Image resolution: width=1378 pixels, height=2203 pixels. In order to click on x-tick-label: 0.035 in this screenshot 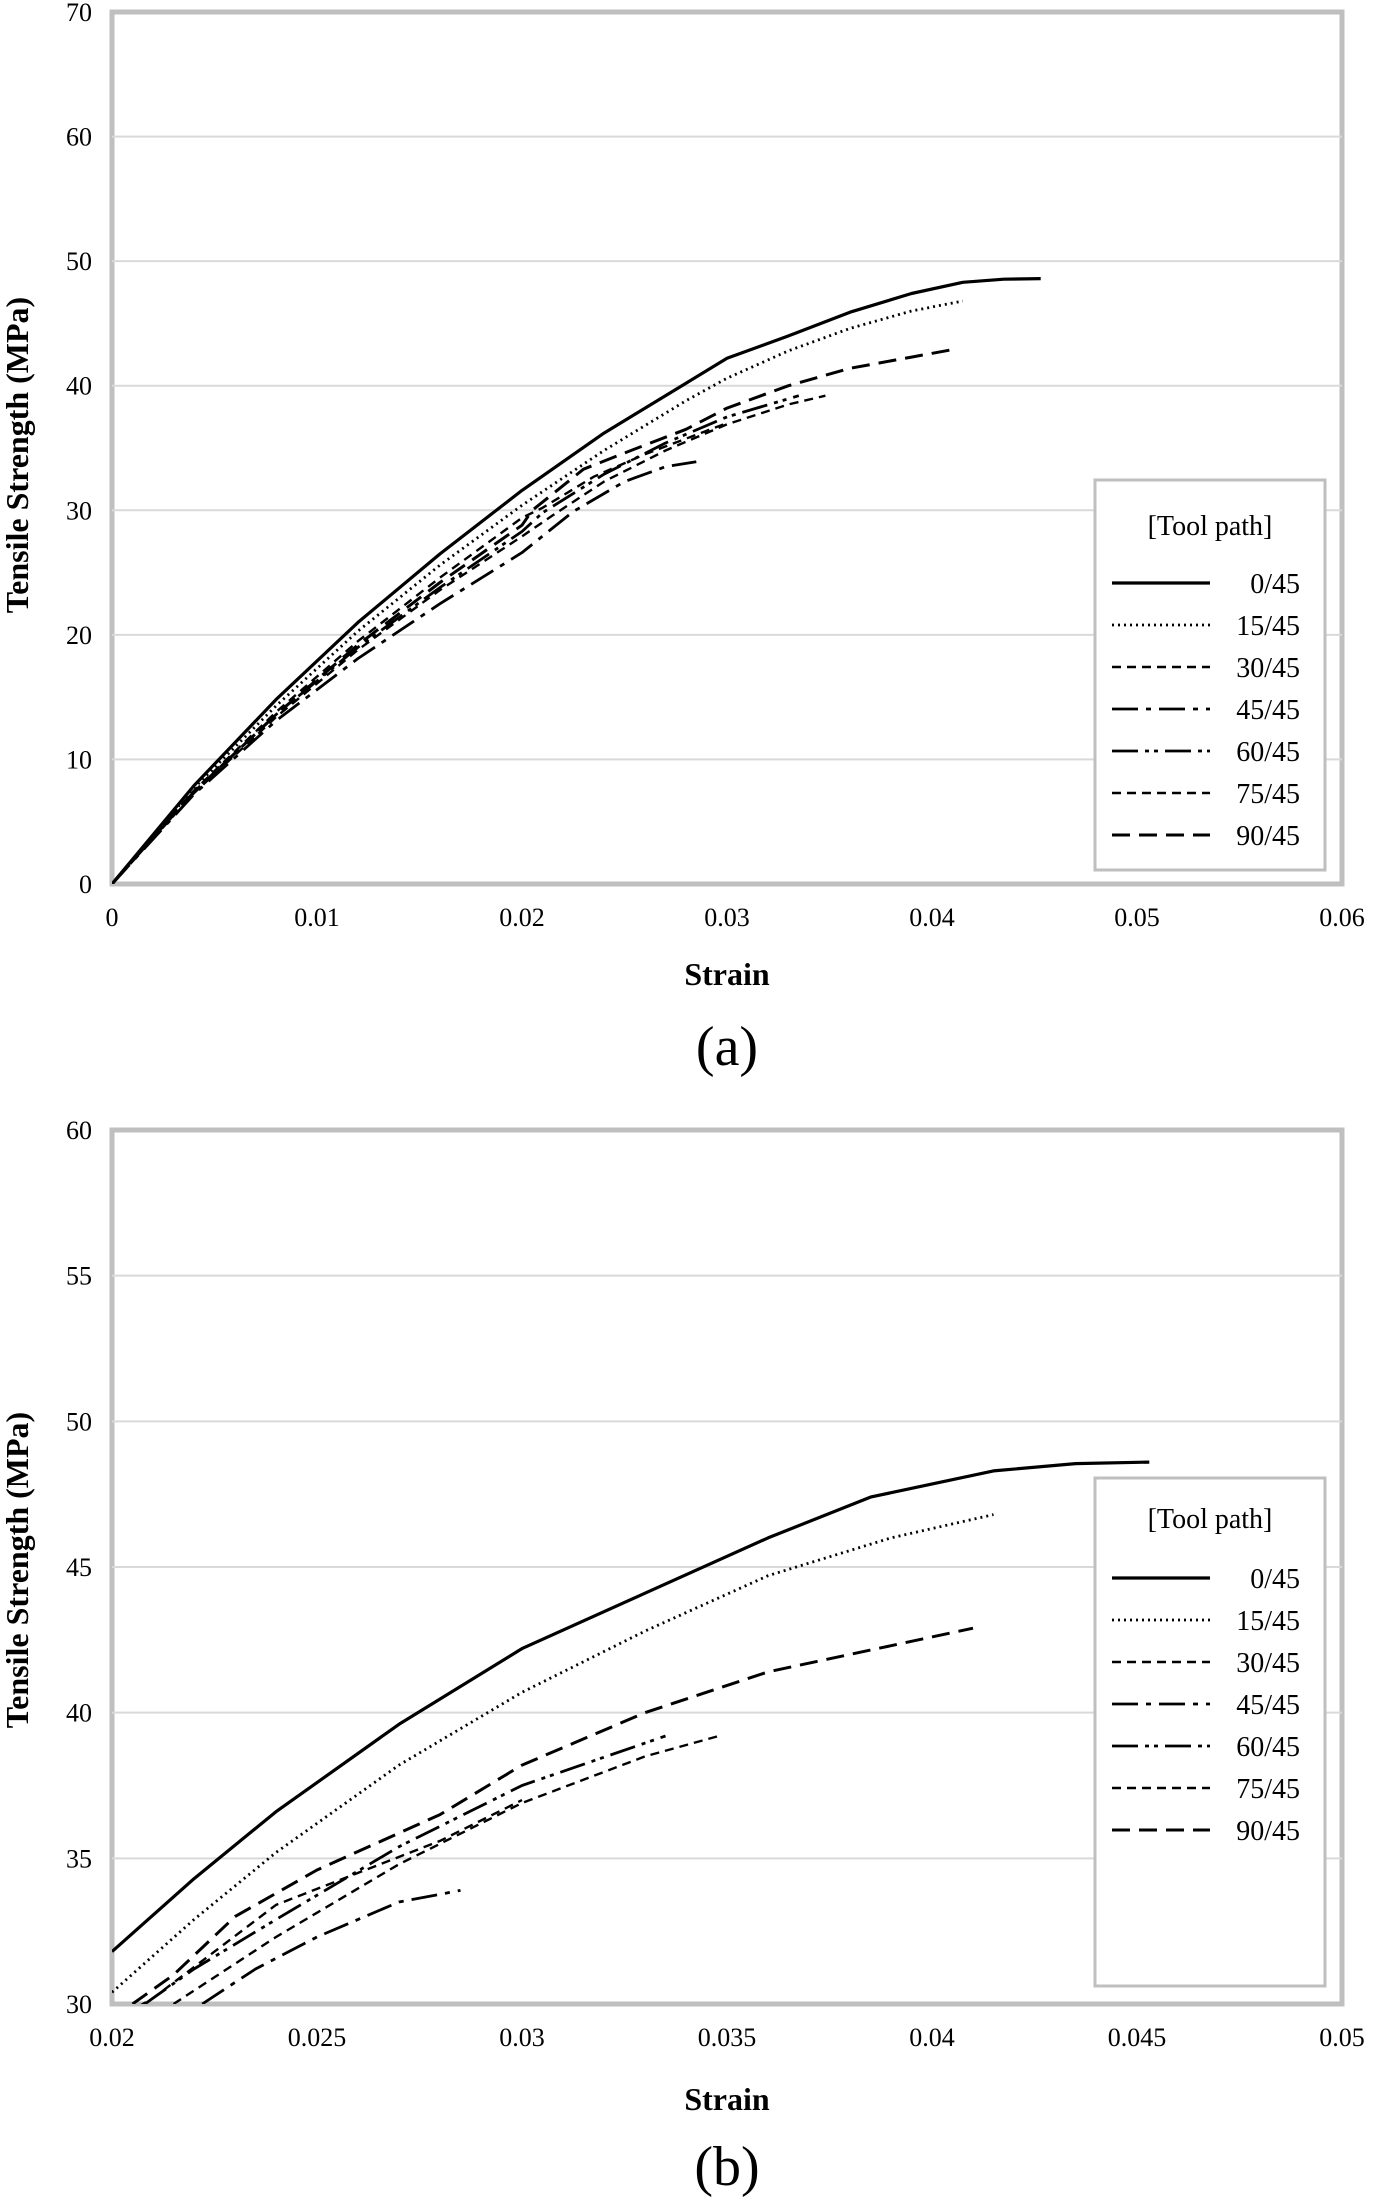, I will do `click(727, 2037)`.